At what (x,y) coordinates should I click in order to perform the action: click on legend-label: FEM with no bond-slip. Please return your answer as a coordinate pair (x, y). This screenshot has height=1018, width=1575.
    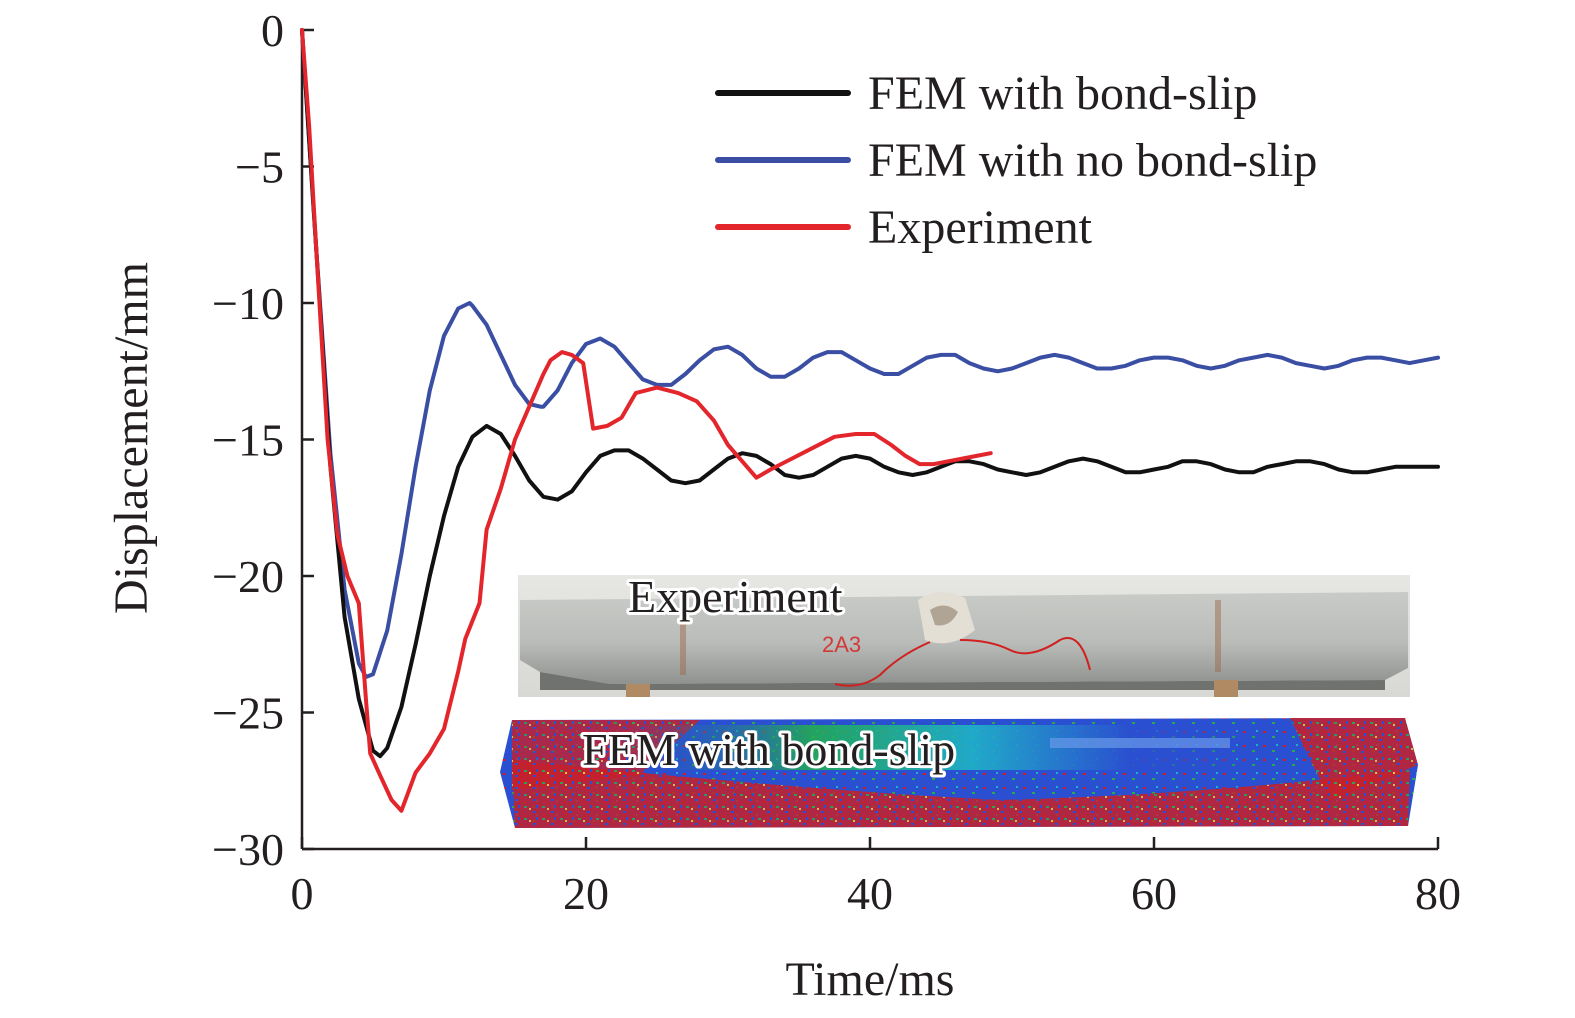
    Looking at the image, I should click on (1092, 160).